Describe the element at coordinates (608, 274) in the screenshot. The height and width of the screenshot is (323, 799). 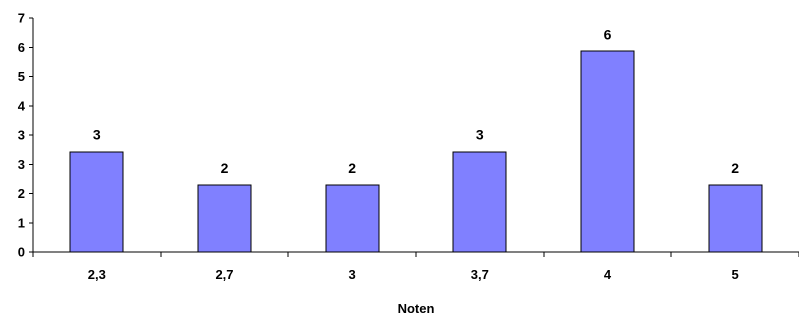
I see `x-tick-label: 4` at that location.